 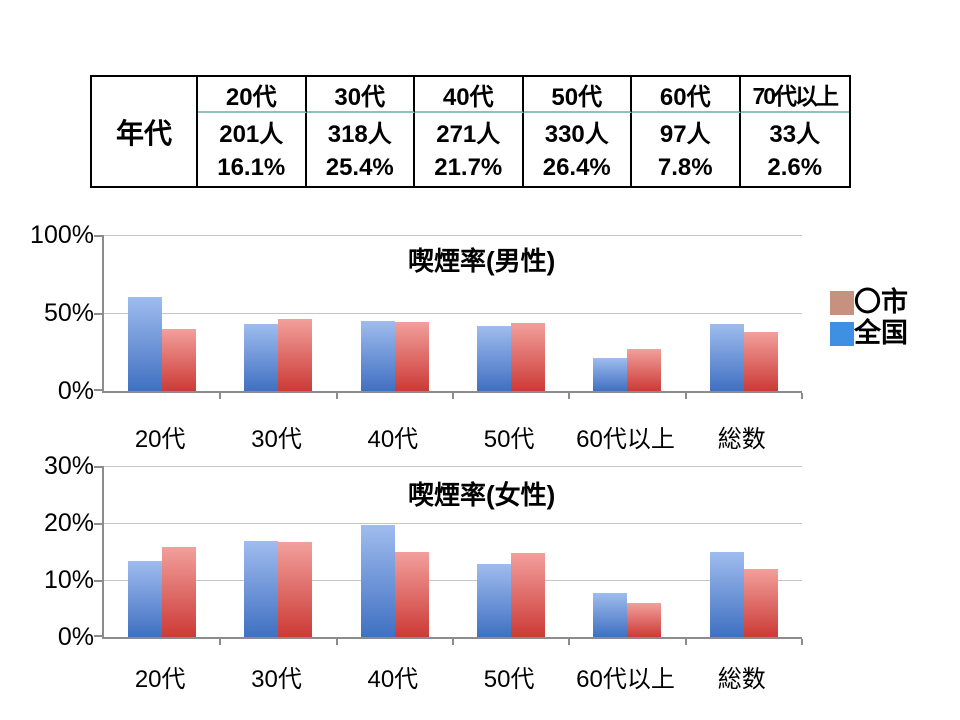 I want to click on chart-title: 喫煙率(女性), so click(x=482, y=495).